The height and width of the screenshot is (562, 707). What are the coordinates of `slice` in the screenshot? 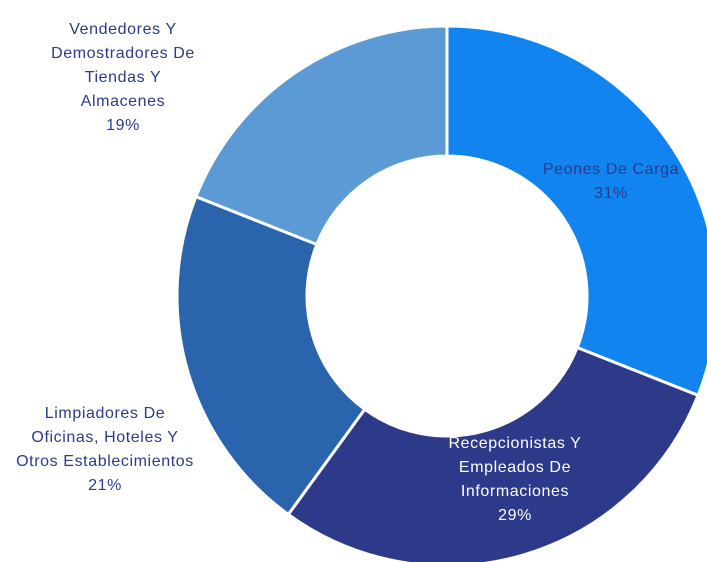 It's located at (321, 135).